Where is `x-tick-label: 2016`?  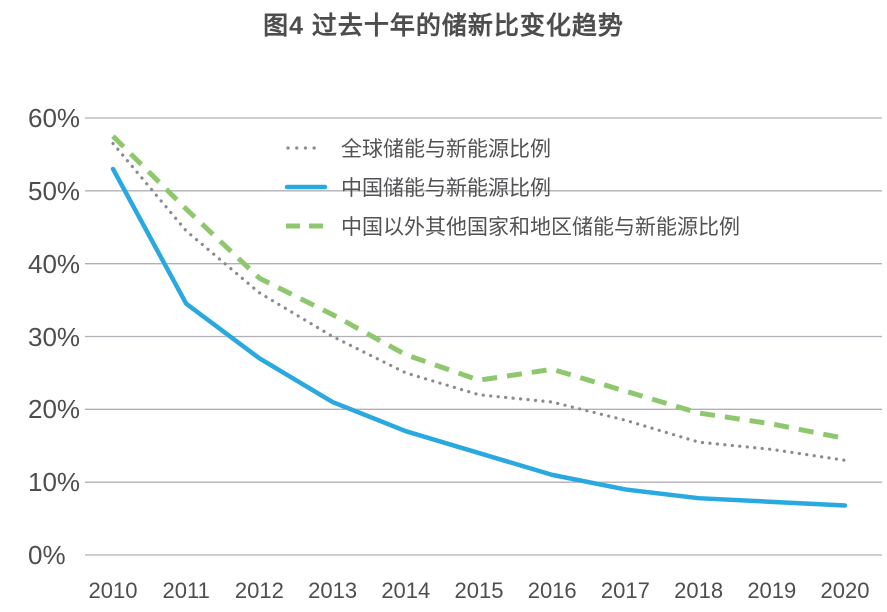 x-tick-label: 2016 is located at coordinates (552, 590).